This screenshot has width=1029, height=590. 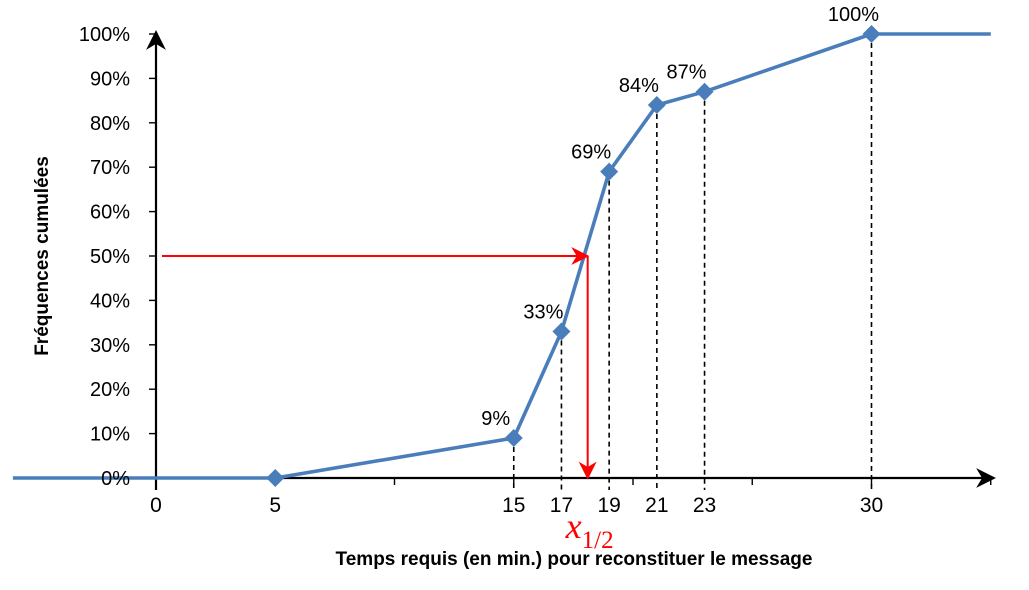 What do you see at coordinates (543, 312) in the screenshot?
I see `data-label: 33%` at bounding box center [543, 312].